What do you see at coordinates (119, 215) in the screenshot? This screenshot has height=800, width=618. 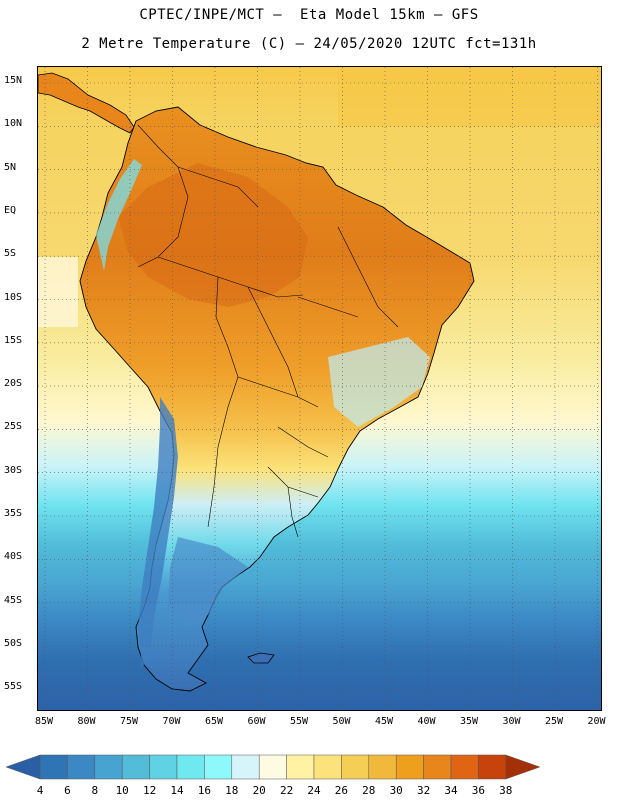 I see `andes-cold-strip` at bounding box center [119, 215].